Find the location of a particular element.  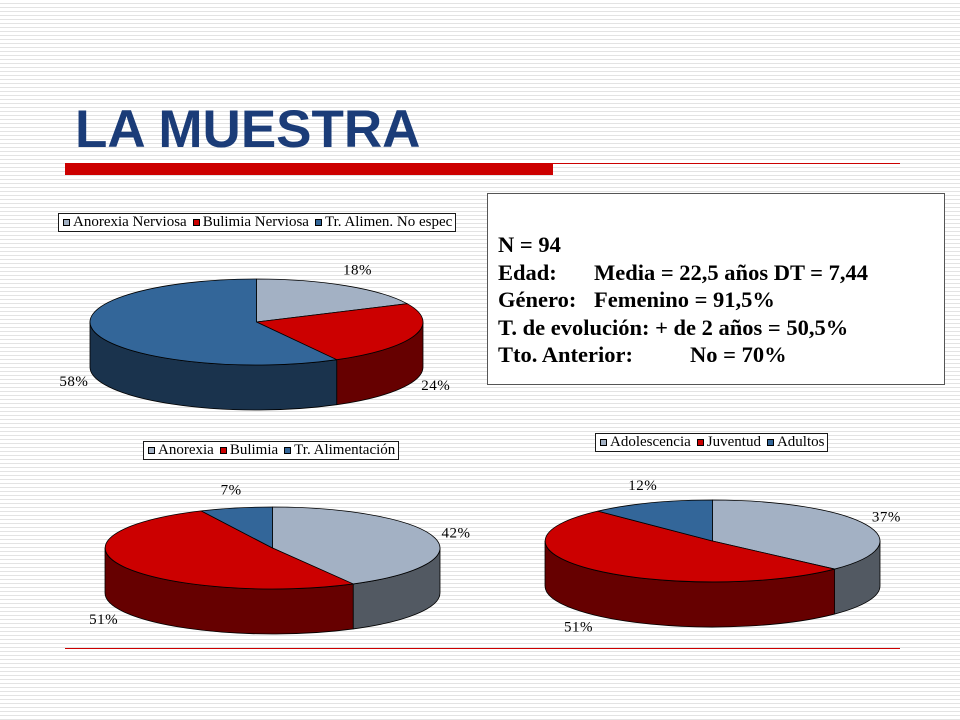

legend-item: Adultos is located at coordinates (795, 442).